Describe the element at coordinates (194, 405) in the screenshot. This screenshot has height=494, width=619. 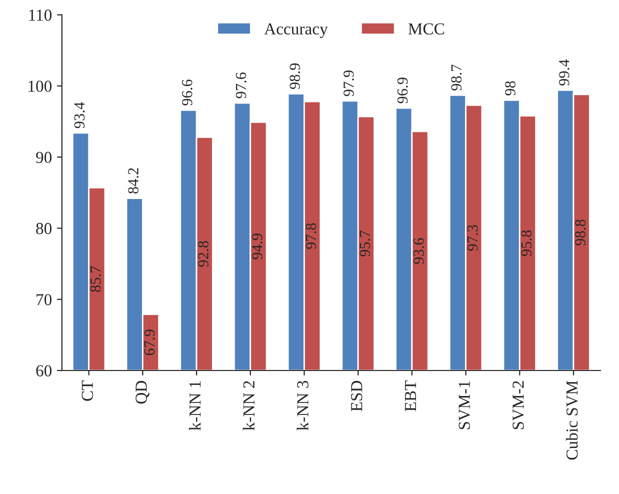
I see `x-tick-label: k-NN 1` at that location.